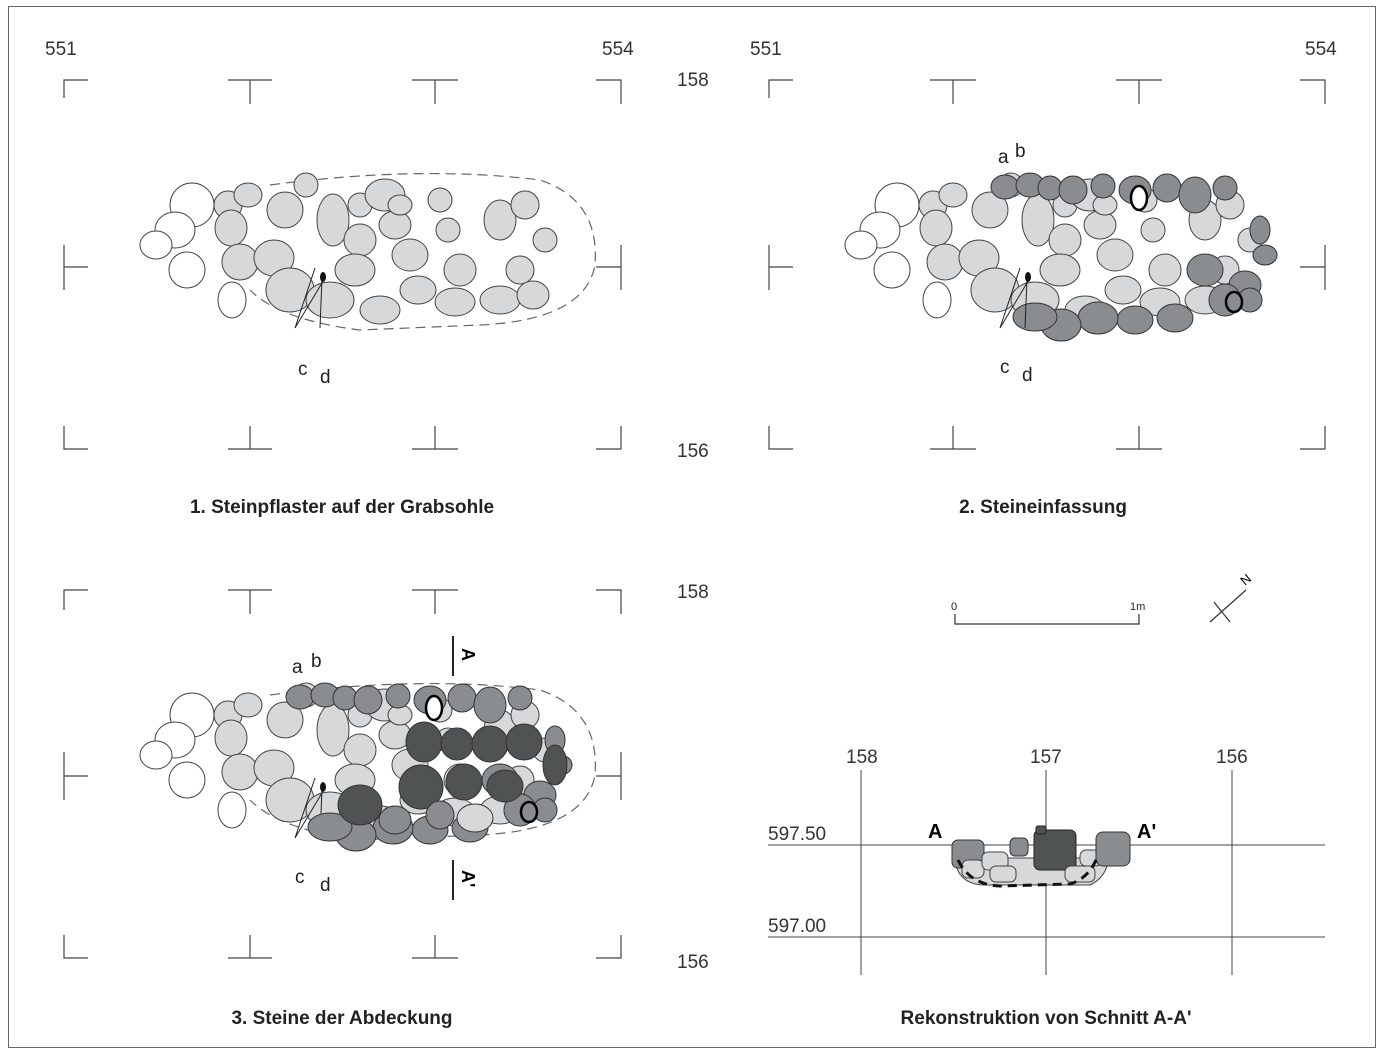 This screenshot has height=1054, width=1384. What do you see at coordinates (316, 661) in the screenshot?
I see `panel-3-label-b: b` at bounding box center [316, 661].